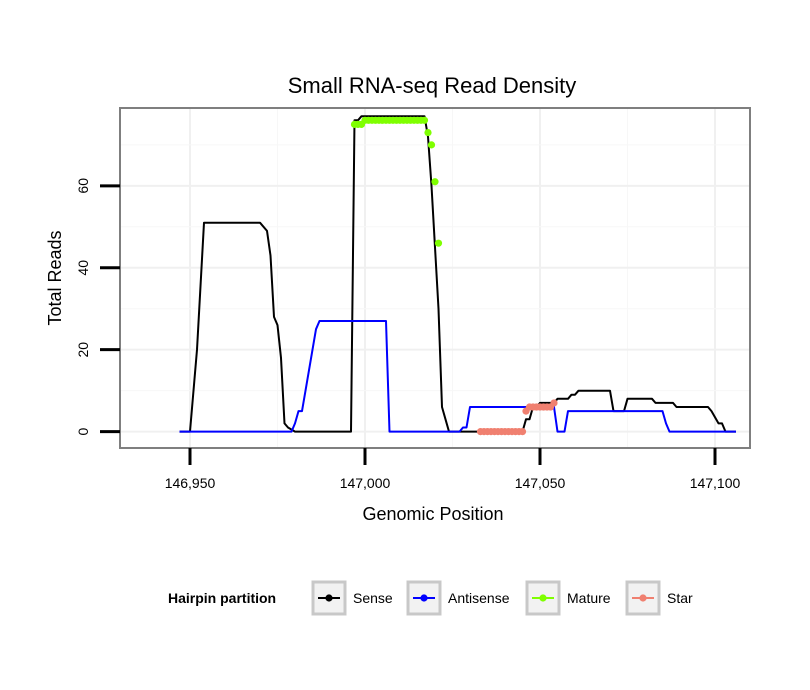 The height and width of the screenshot is (690, 810). Describe the element at coordinates (424, 598) in the screenshot. I see `legend-marker-antisense` at that location.